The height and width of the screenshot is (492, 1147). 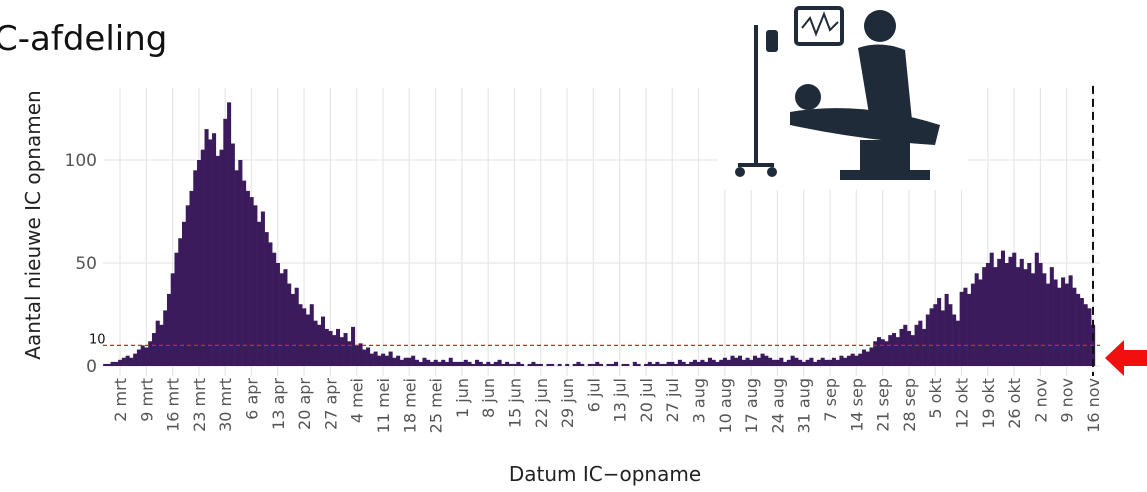 What do you see at coordinates (1014, 403) in the screenshot?
I see `x-tick-label: 26 okt` at bounding box center [1014, 403].